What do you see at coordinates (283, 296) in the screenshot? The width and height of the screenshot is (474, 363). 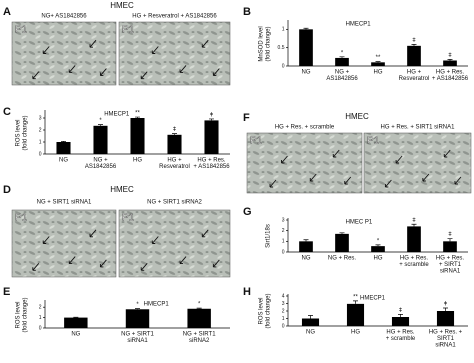 I see `y-tick-label: 4` at bounding box center [283, 296].